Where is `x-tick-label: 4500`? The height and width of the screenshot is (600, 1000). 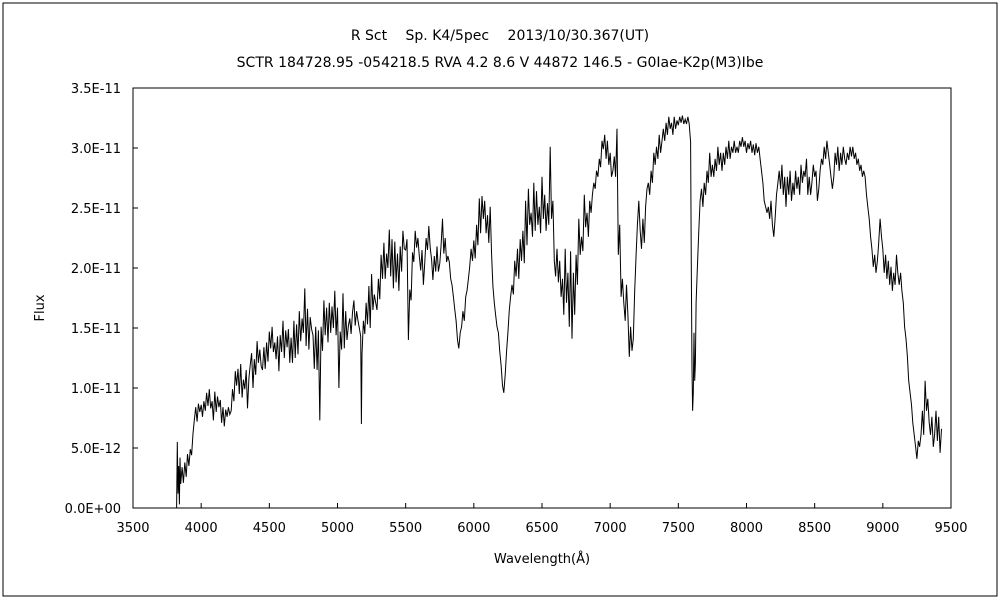 x-tick-label: 4500 is located at coordinates (269, 528).